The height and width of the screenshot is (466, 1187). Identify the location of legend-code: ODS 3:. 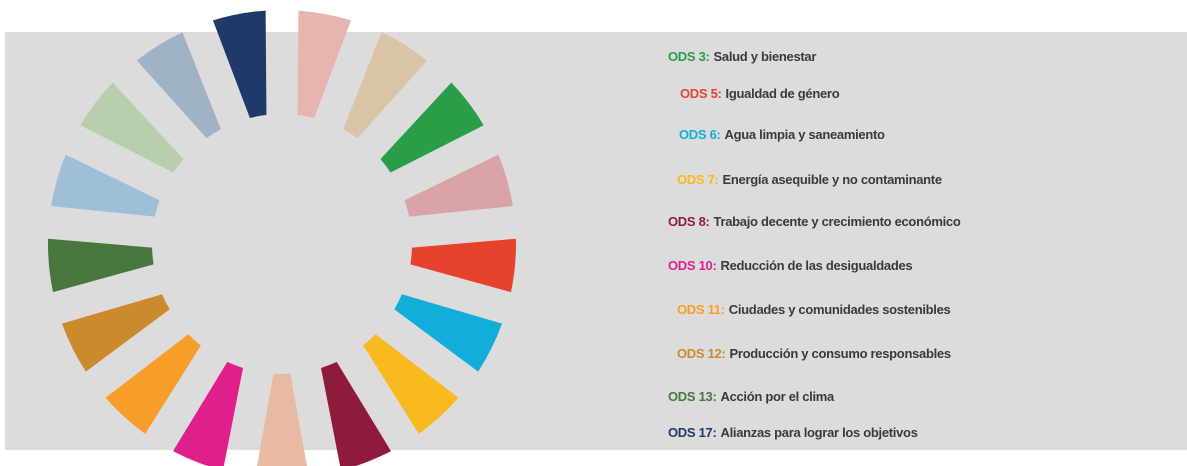
(689, 56).